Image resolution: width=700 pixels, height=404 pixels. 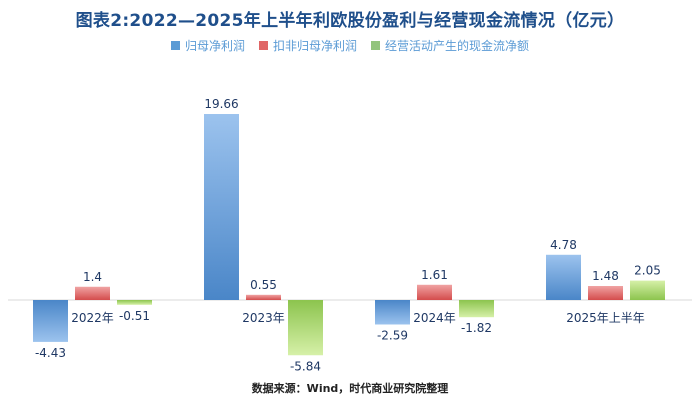 What do you see at coordinates (263, 285) in the screenshot?
I see `data-label-series-2-2: 0.55` at bounding box center [263, 285].